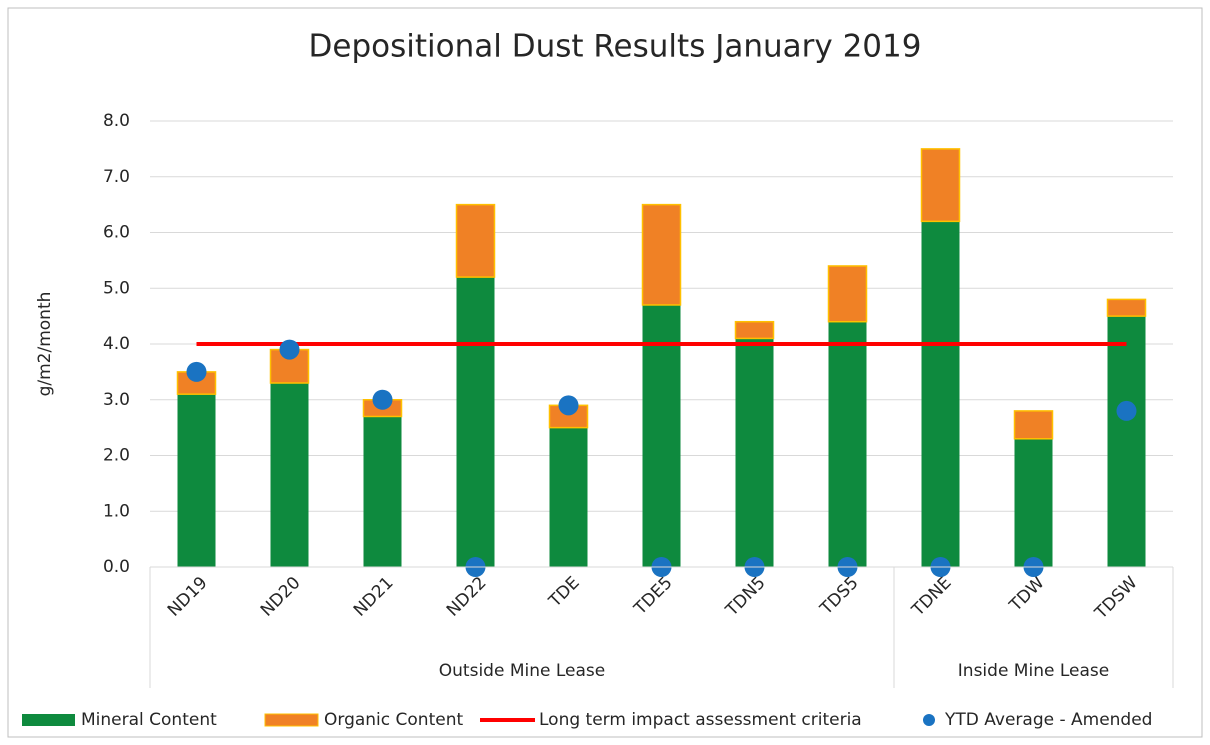 The height and width of the screenshot is (745, 1210). Describe the element at coordinates (116, 511) in the screenshot. I see `y-tick-label: 1.0` at that location.